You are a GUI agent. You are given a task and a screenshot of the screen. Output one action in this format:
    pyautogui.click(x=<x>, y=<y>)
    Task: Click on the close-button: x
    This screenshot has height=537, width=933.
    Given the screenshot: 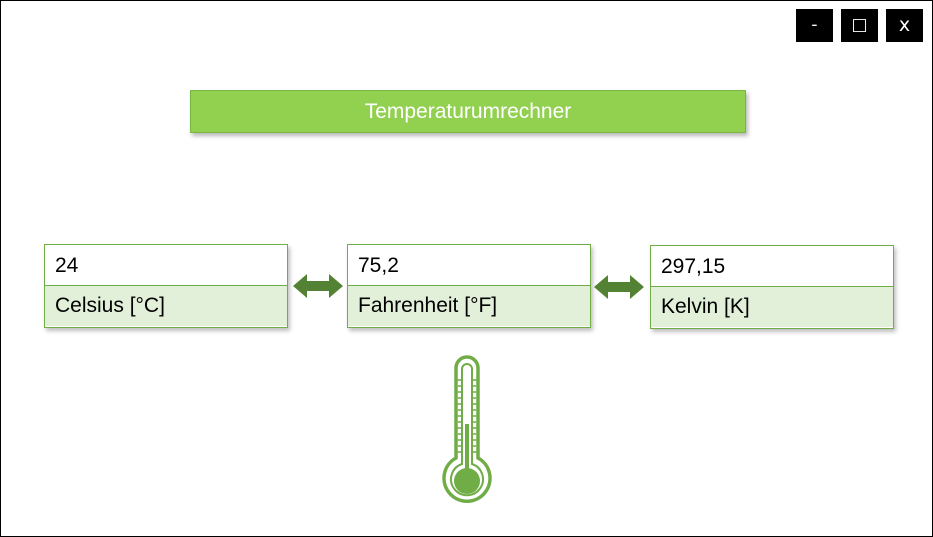 What is the action you would take?
    pyautogui.click(x=904, y=25)
    